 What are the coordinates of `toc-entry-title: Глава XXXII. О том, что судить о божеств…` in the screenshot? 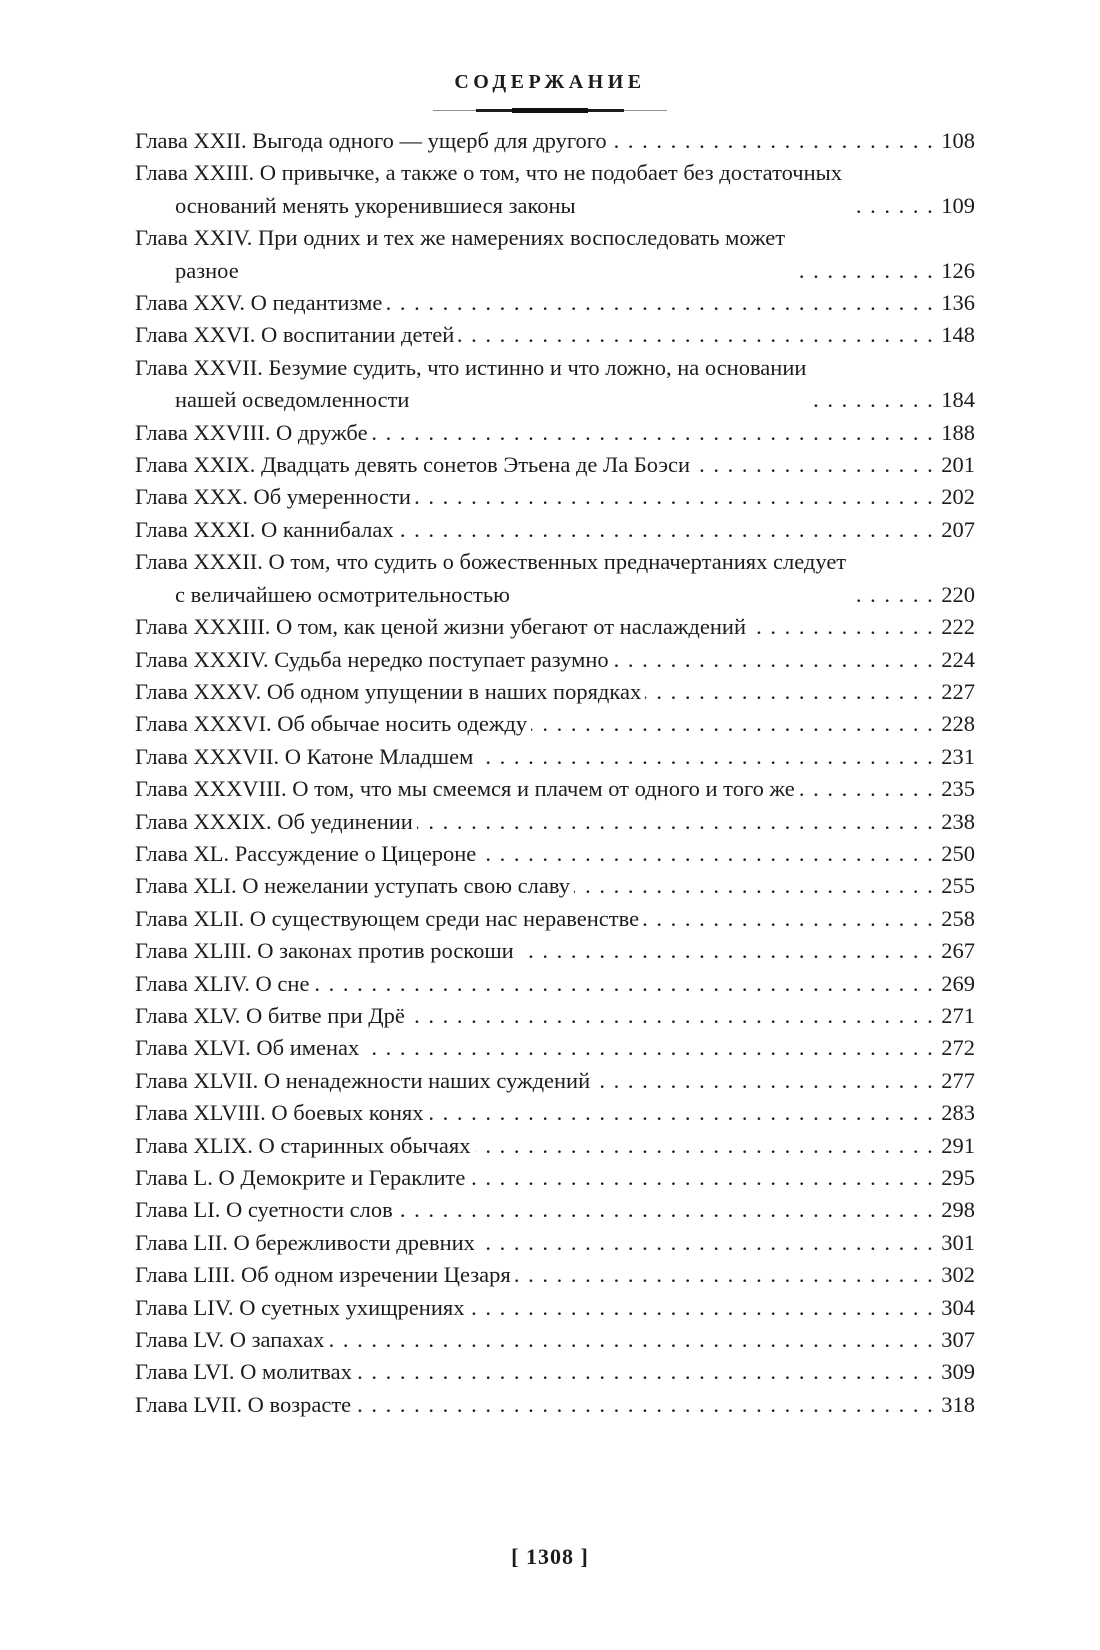 It's located at (491, 578).